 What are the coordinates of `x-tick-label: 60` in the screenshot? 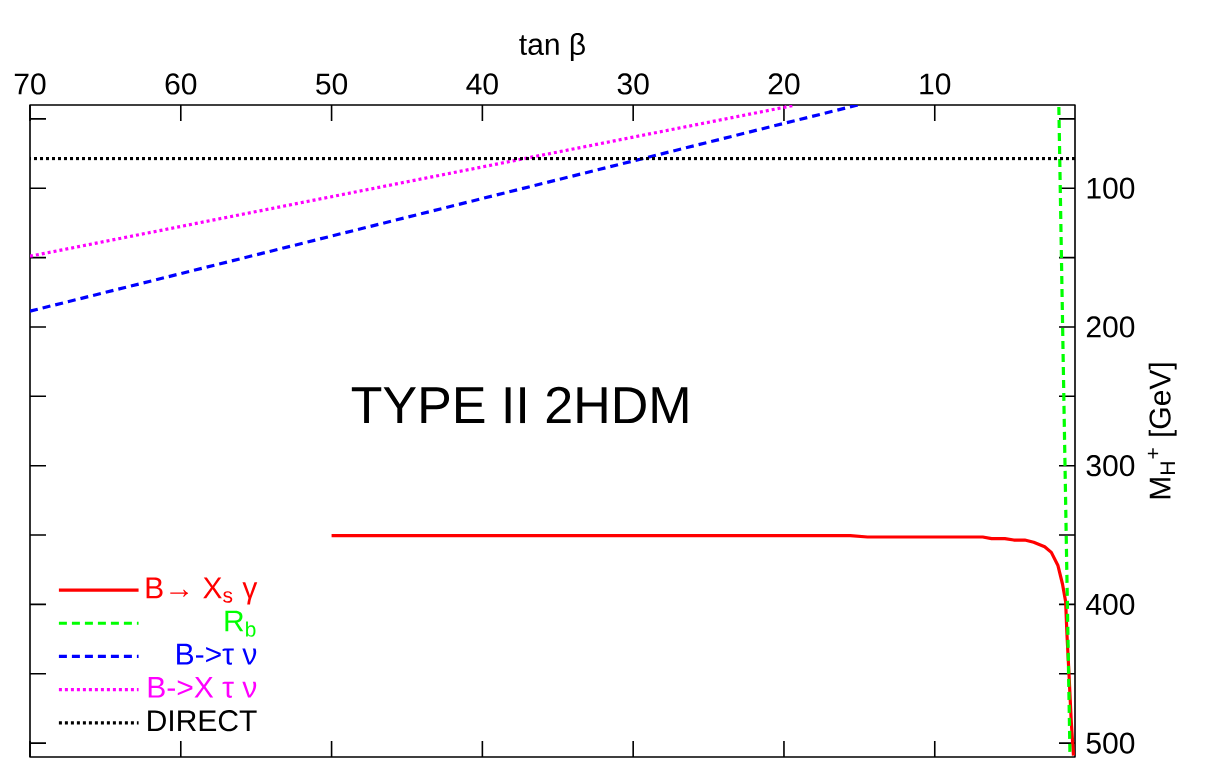 It's located at (181, 84).